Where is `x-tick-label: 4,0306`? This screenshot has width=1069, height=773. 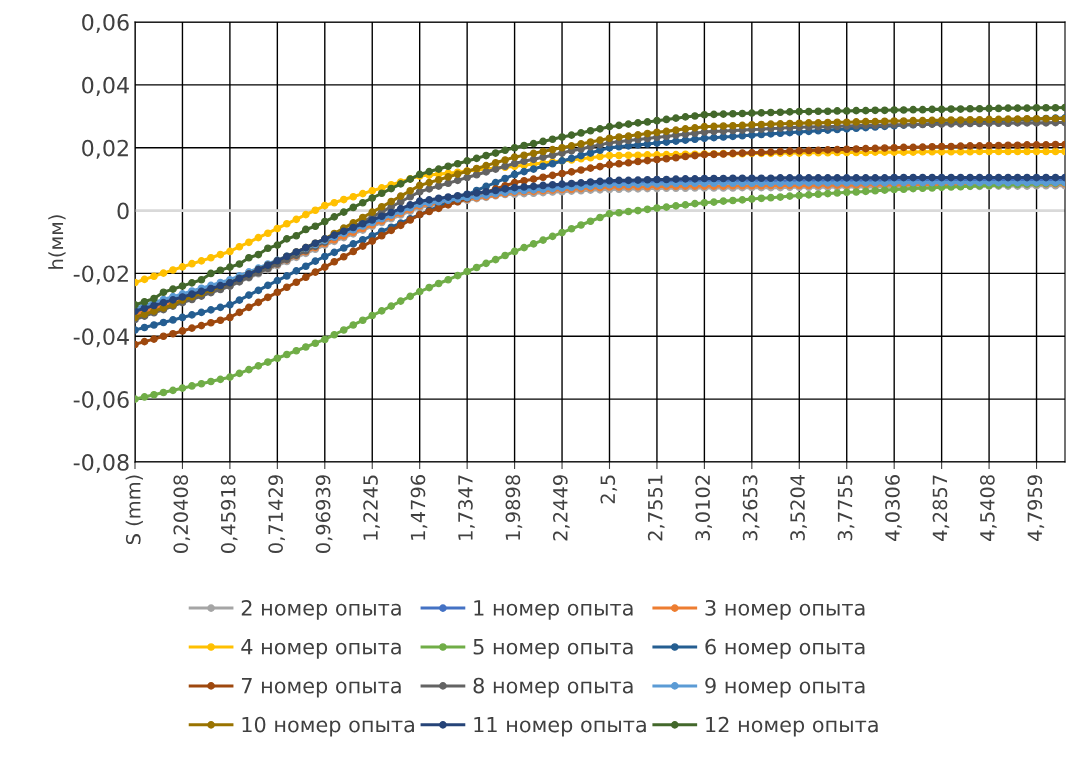
x-tick-label: 4,0306 is located at coordinates (893, 508).